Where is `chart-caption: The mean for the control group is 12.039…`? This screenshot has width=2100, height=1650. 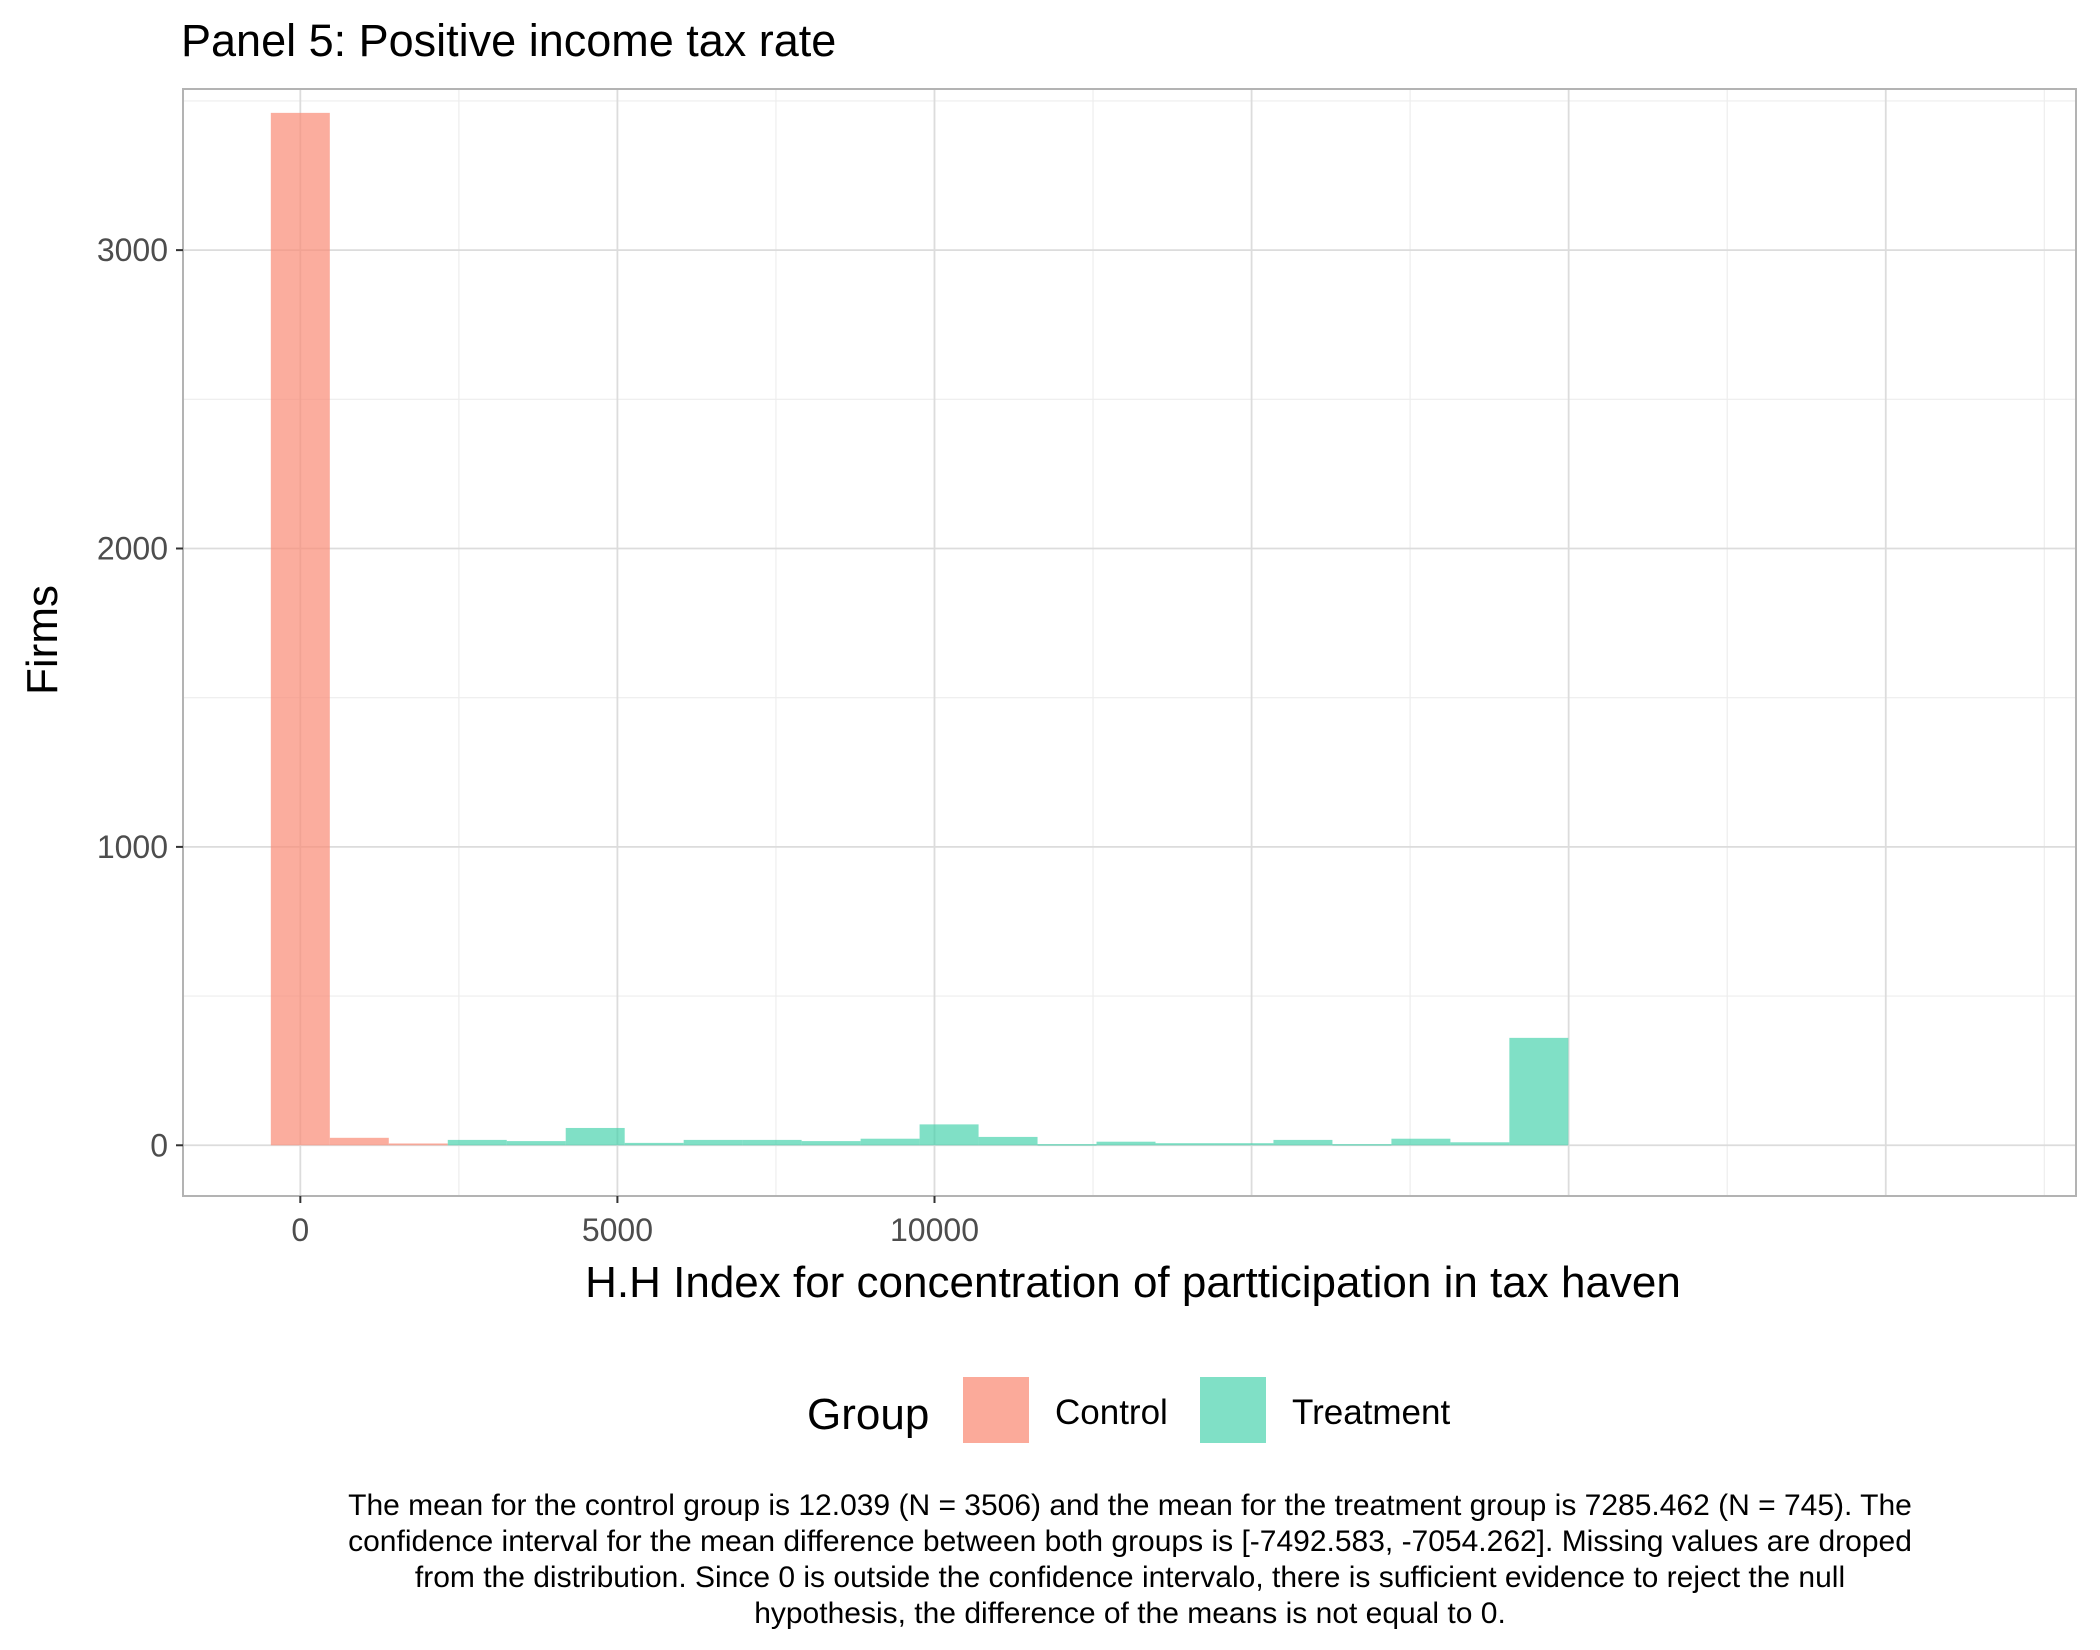 chart-caption: The mean for the control group is 12.039… is located at coordinates (1130, 1560).